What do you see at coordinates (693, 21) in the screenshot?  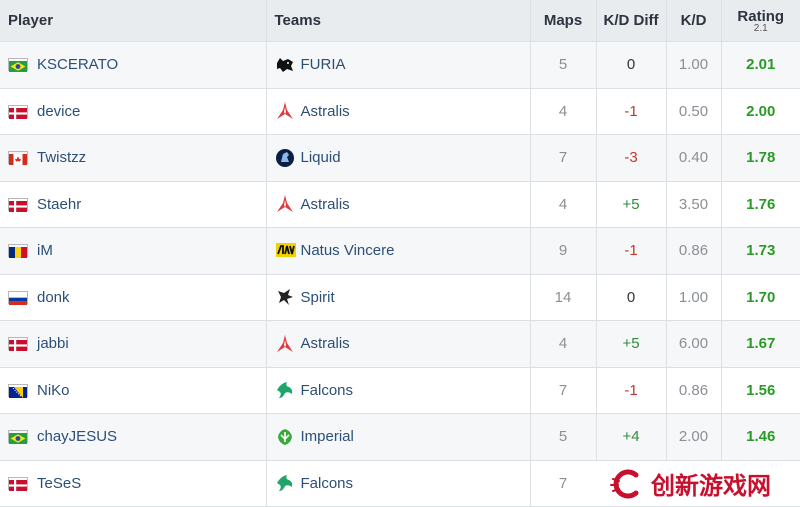 I see `header-kd: K/D` at bounding box center [693, 21].